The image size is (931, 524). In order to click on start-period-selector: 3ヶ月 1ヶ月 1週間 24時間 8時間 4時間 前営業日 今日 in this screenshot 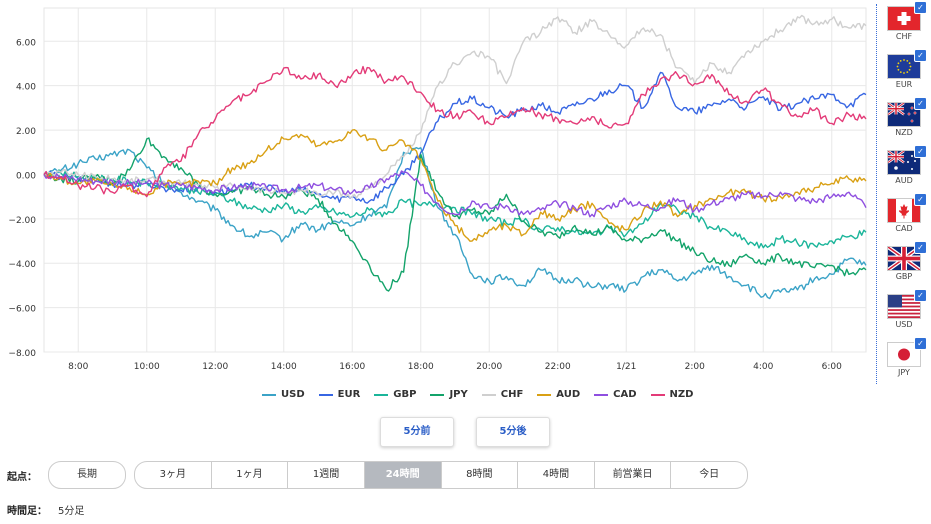, I will do `click(441, 475)`.